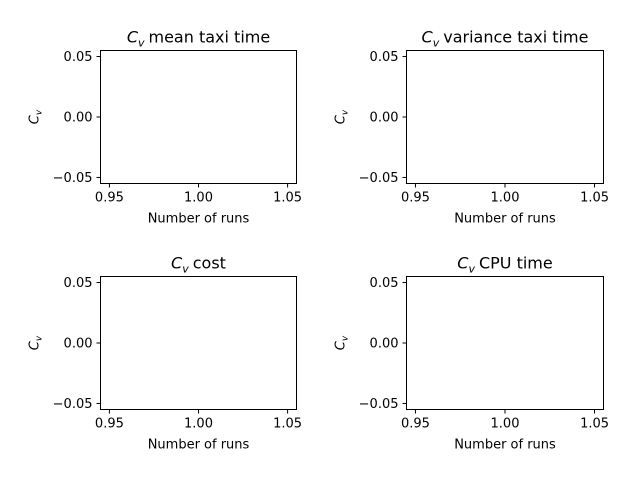 Image resolution: width=640 pixels, height=480 pixels. I want to click on title-text: variance taxi time, so click(515, 37).